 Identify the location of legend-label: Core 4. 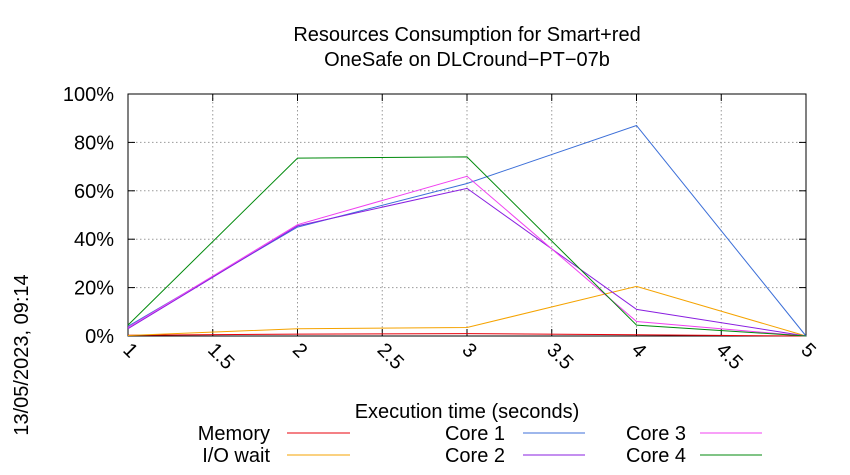
(656, 456).